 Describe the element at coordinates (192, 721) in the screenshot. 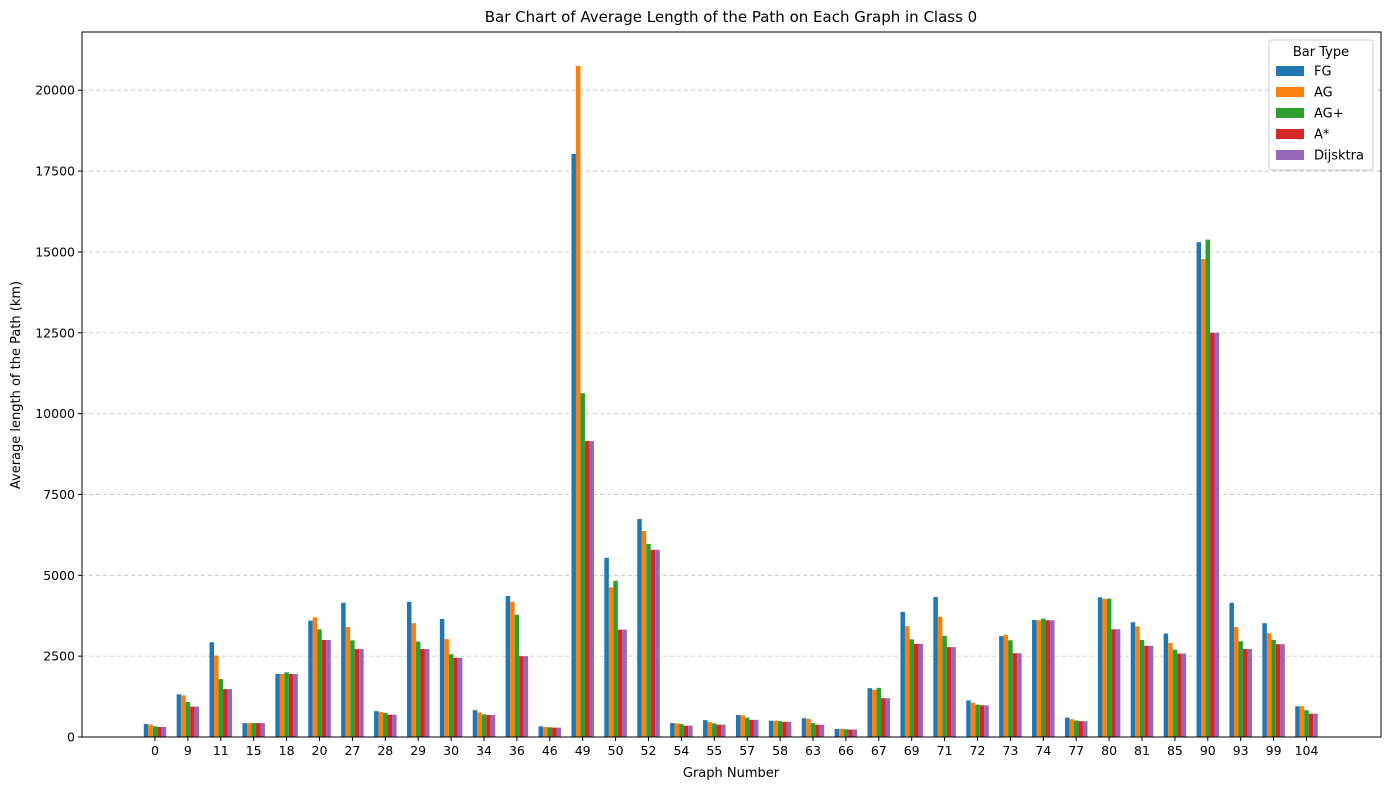

I see `bar-a--9` at that location.